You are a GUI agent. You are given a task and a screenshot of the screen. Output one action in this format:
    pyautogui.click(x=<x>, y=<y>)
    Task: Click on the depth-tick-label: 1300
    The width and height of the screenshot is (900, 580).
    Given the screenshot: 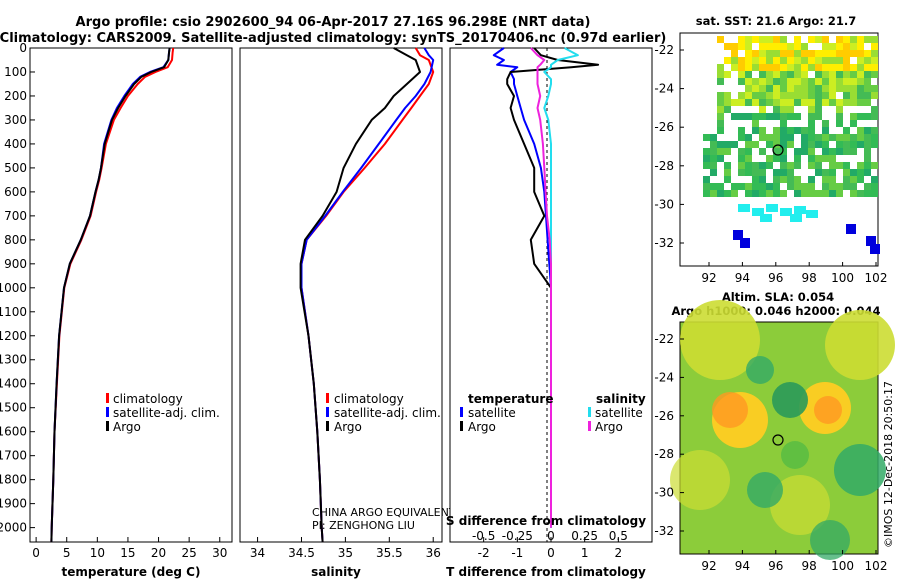 What is the action you would take?
    pyautogui.click(x=13, y=360)
    